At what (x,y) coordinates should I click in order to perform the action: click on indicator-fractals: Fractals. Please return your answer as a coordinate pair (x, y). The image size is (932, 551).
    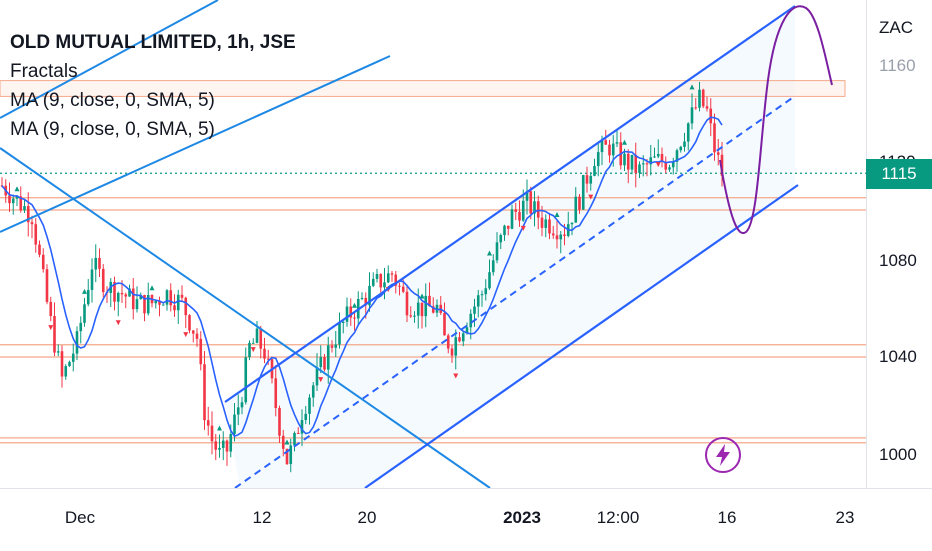
    Looking at the image, I should click on (44, 71).